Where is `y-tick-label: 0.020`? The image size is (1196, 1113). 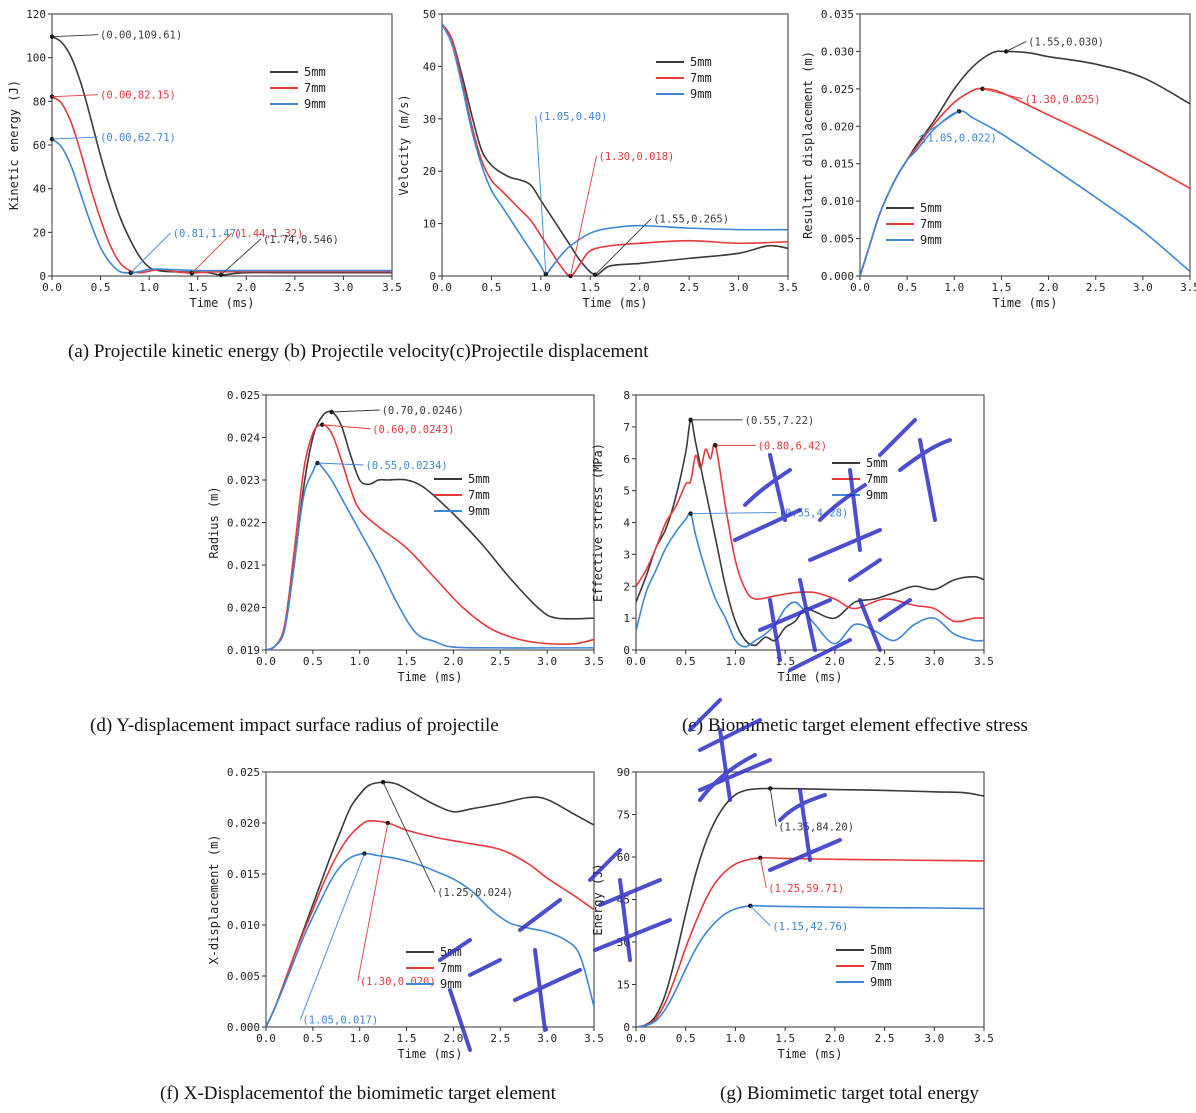 y-tick-label: 0.020 is located at coordinates (243, 823).